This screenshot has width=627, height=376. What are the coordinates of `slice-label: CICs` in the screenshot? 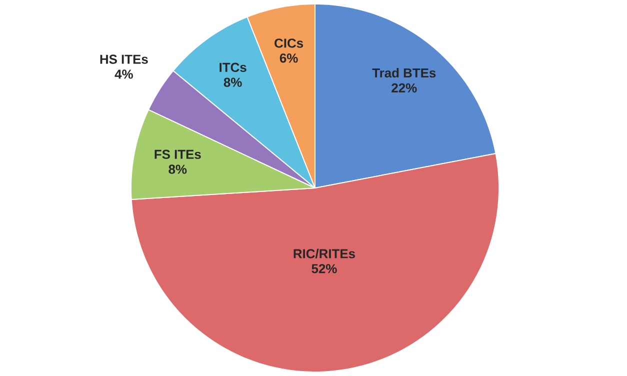 It's located at (289, 43).